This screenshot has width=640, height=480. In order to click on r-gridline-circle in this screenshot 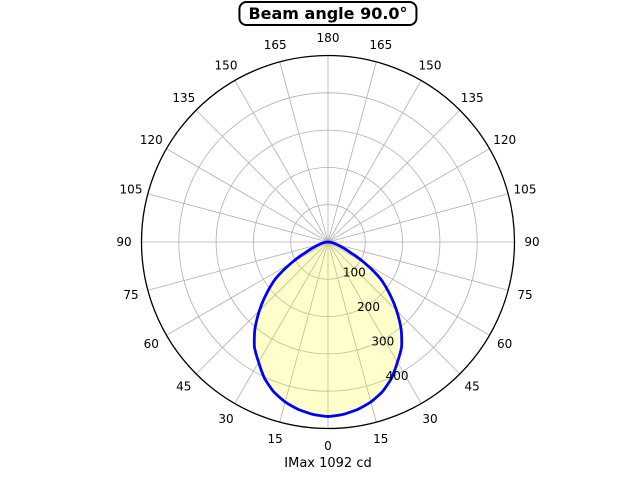, I will do `click(327, 241)`.